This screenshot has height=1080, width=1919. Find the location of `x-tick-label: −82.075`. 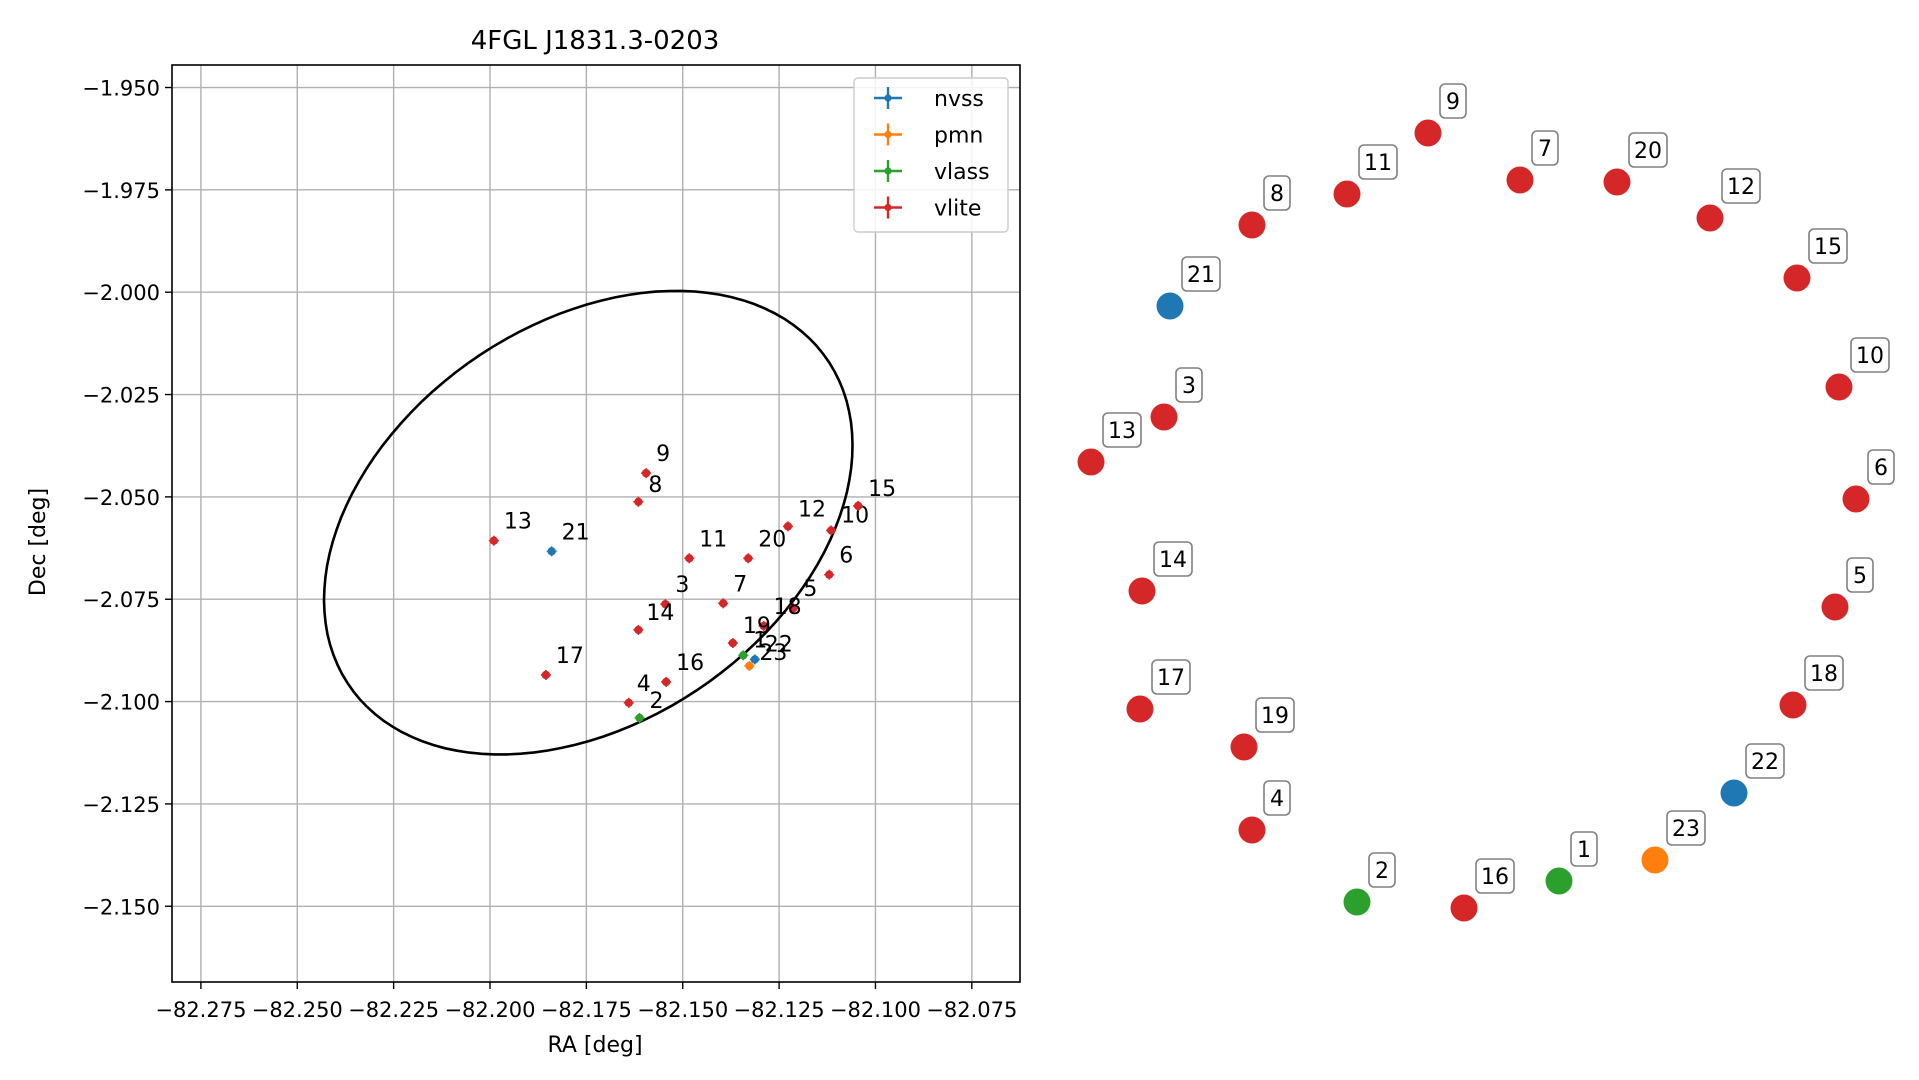

x-tick-label: −82.075 is located at coordinates (971, 1010).